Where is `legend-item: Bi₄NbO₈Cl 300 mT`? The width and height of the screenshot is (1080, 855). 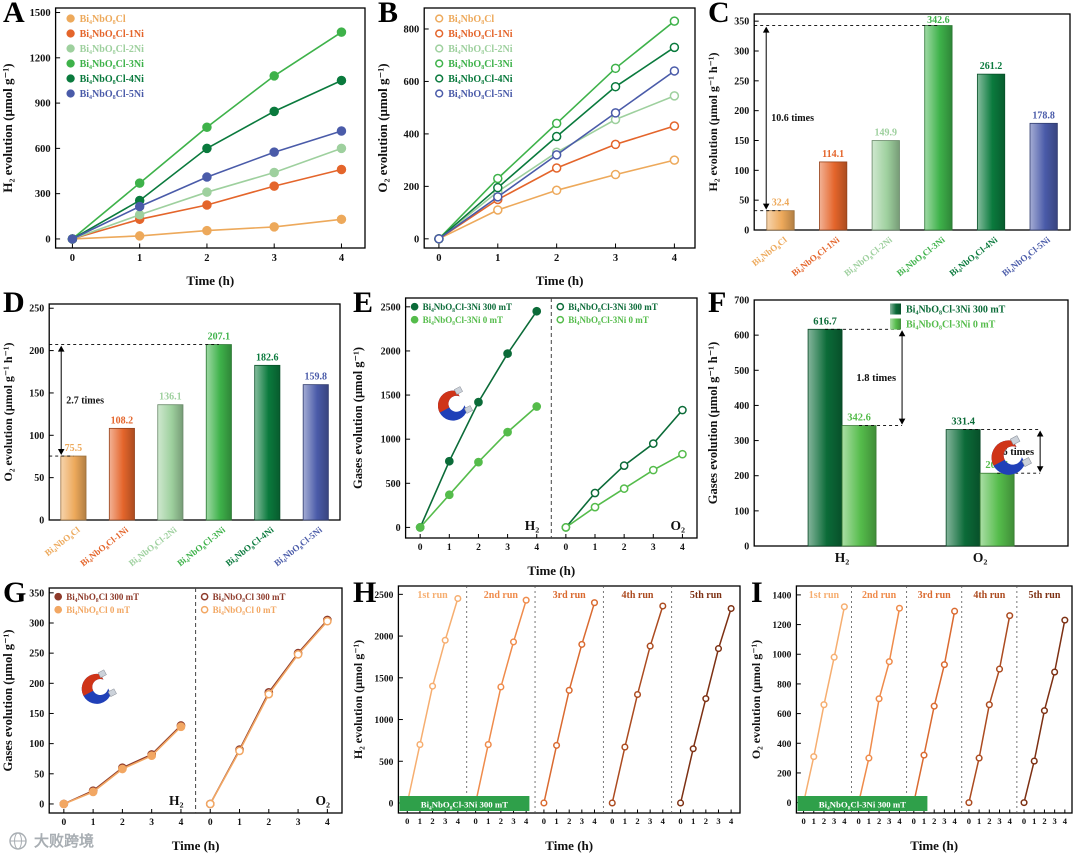 legend-item: Bi₄NbO₈Cl 300 mT is located at coordinates (249, 597).